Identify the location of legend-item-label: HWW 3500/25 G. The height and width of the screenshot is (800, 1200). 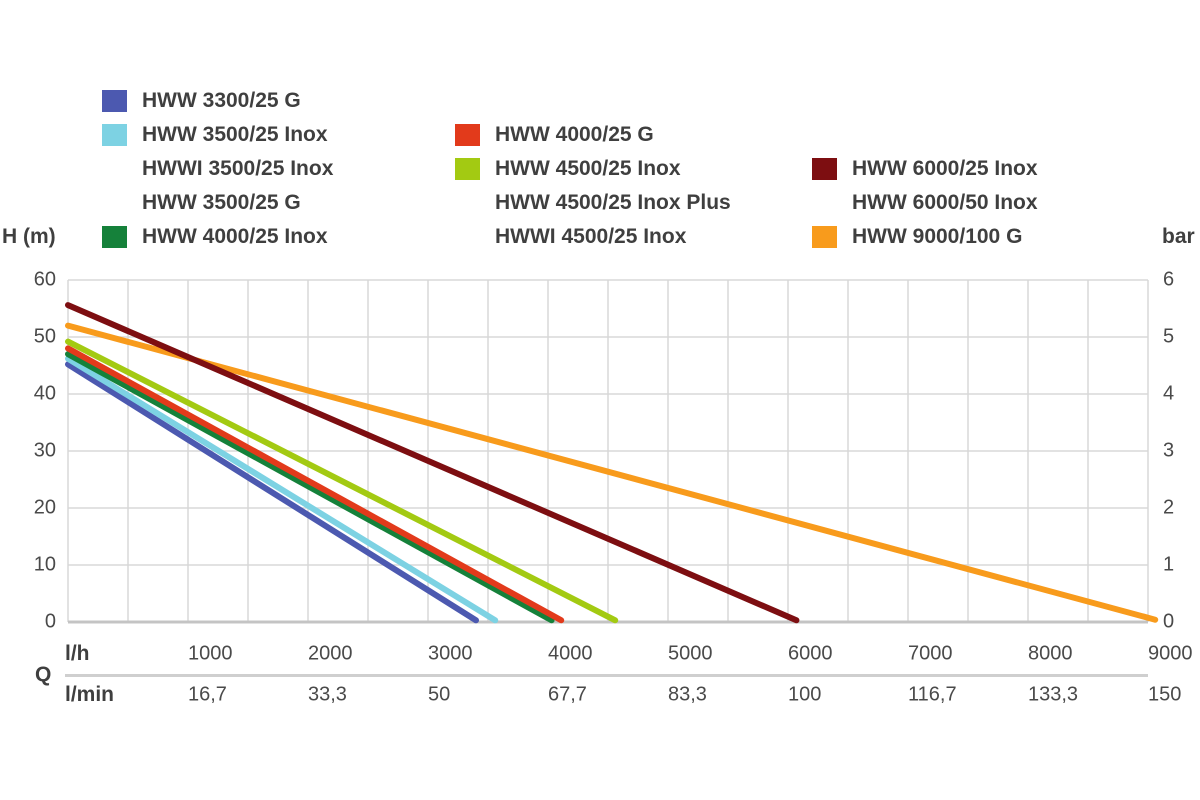
(221, 202).